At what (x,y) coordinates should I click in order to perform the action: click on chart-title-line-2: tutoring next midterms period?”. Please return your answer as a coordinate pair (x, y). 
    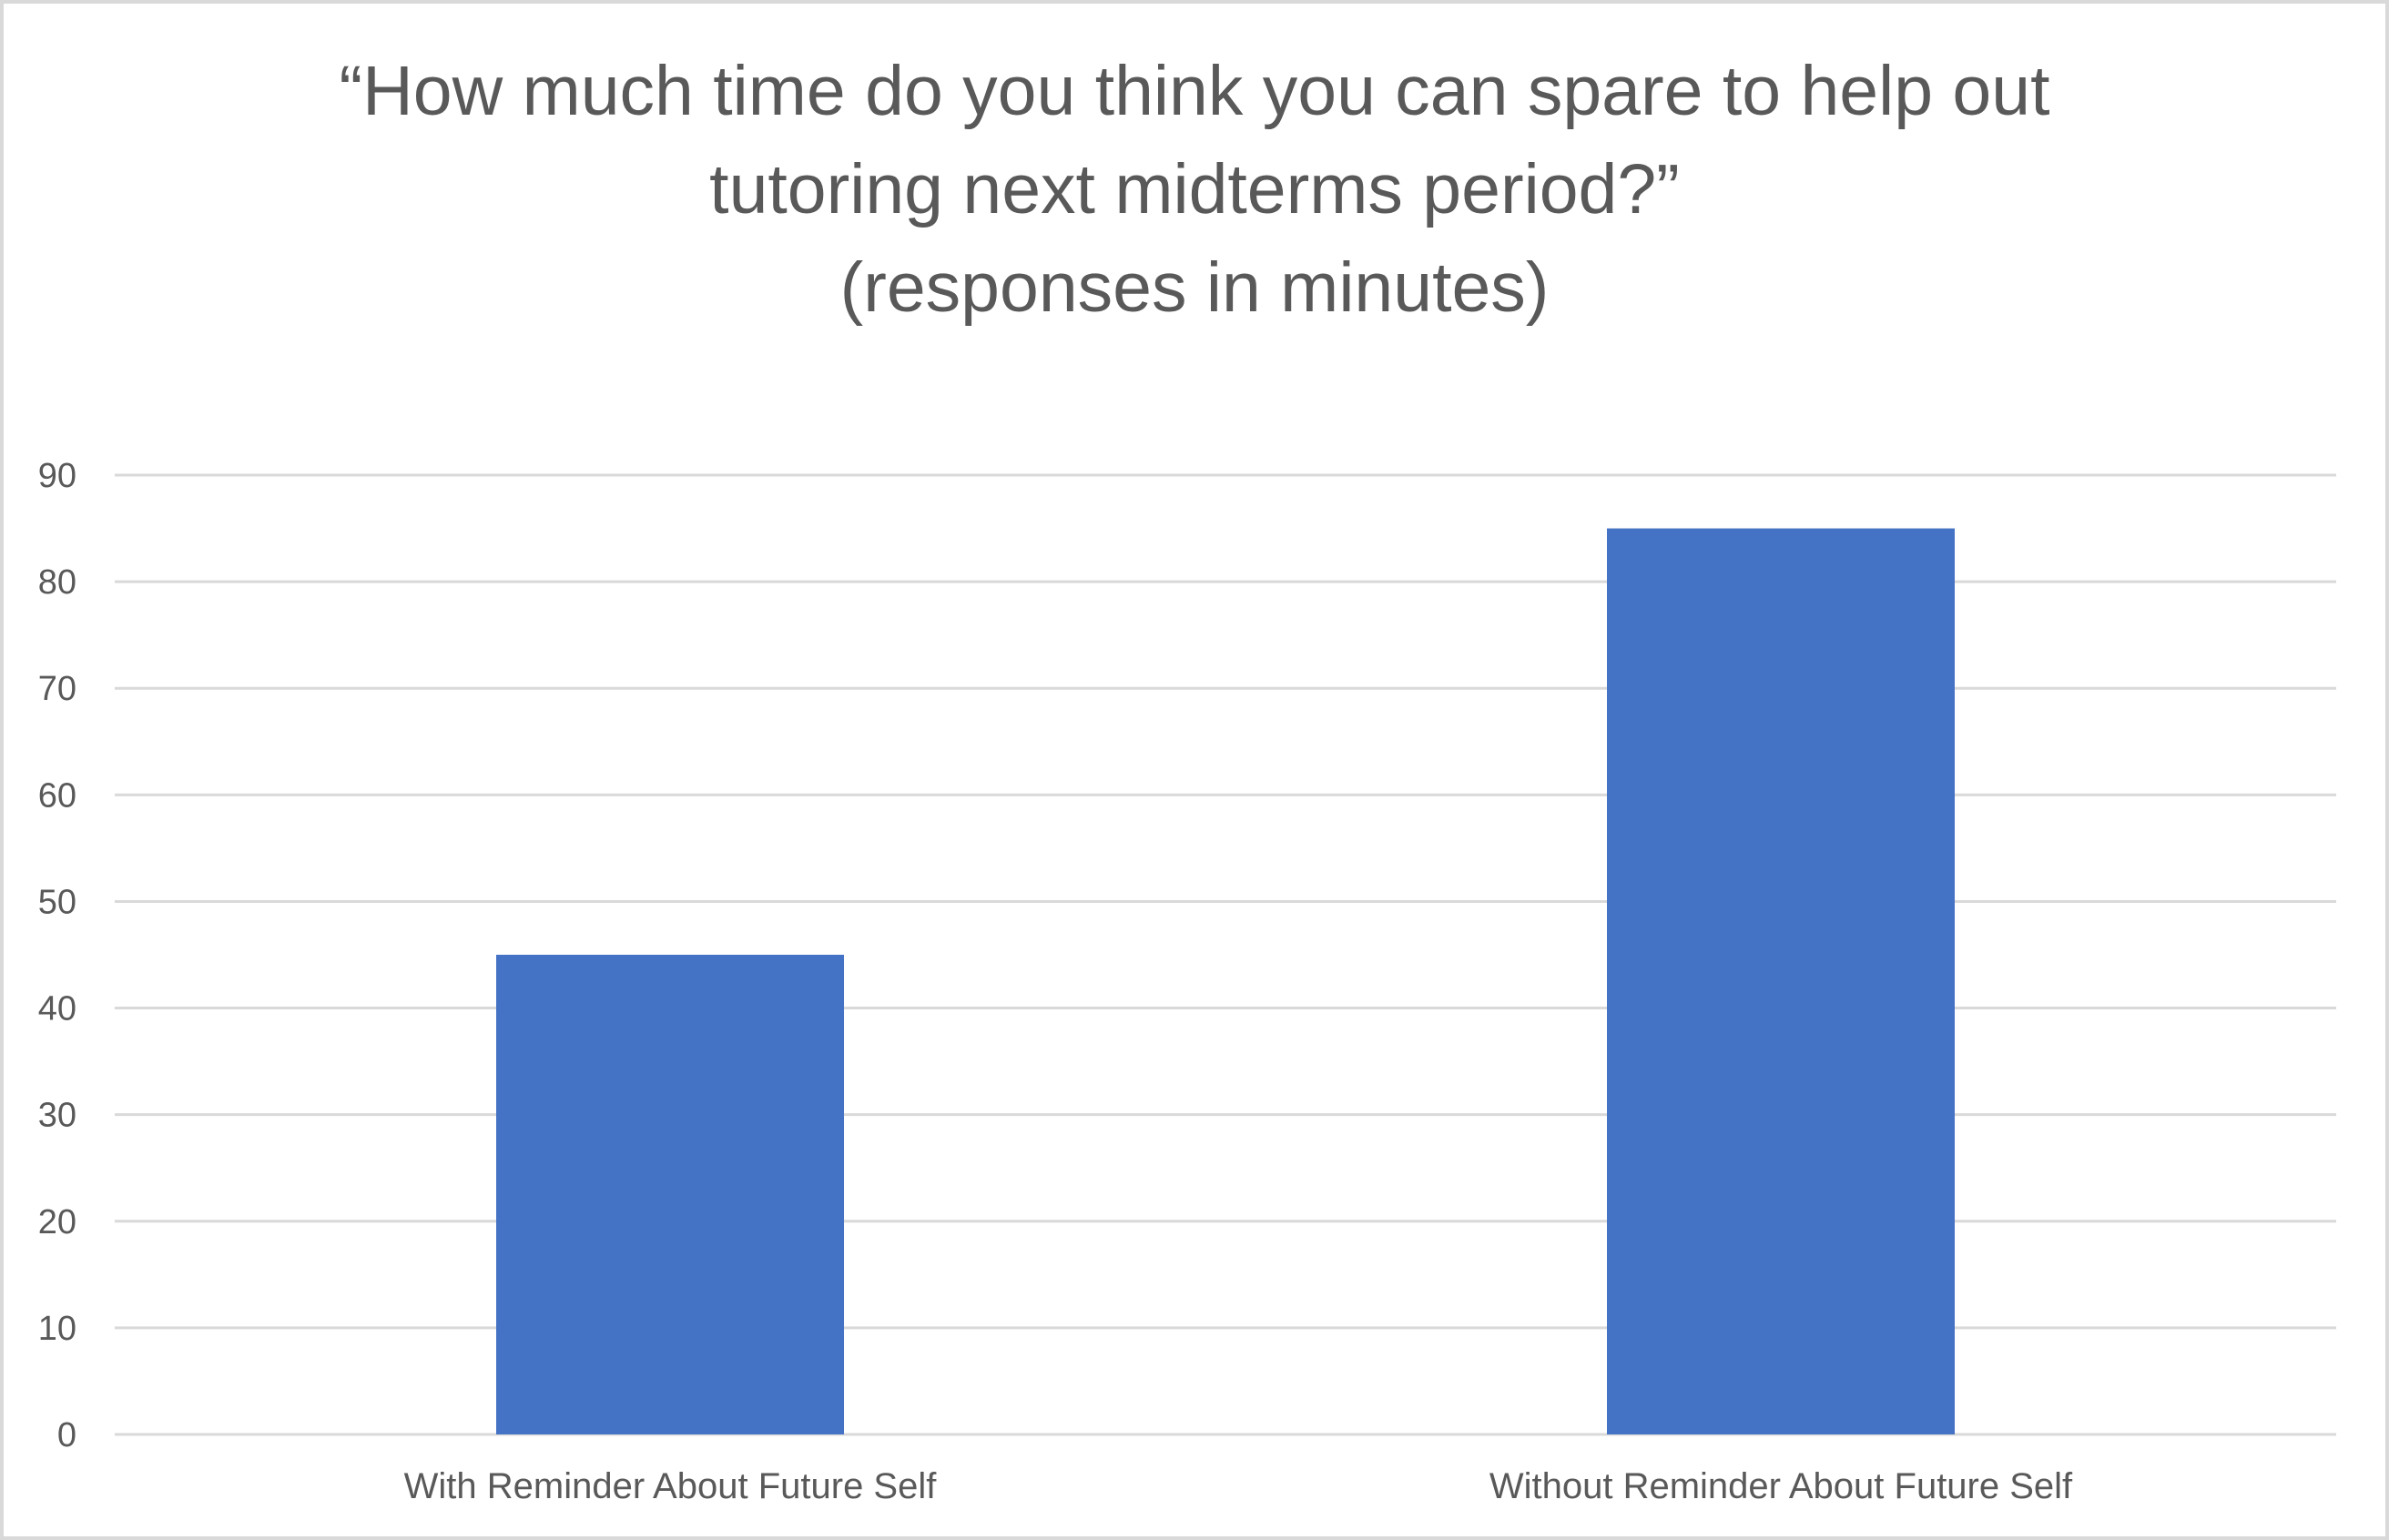
    Looking at the image, I should click on (1194, 189).